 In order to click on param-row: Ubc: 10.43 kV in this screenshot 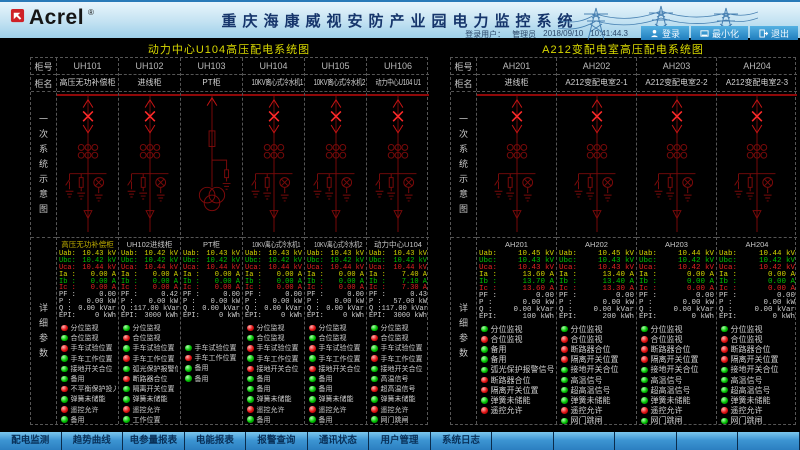, I will do `click(516, 261)`.